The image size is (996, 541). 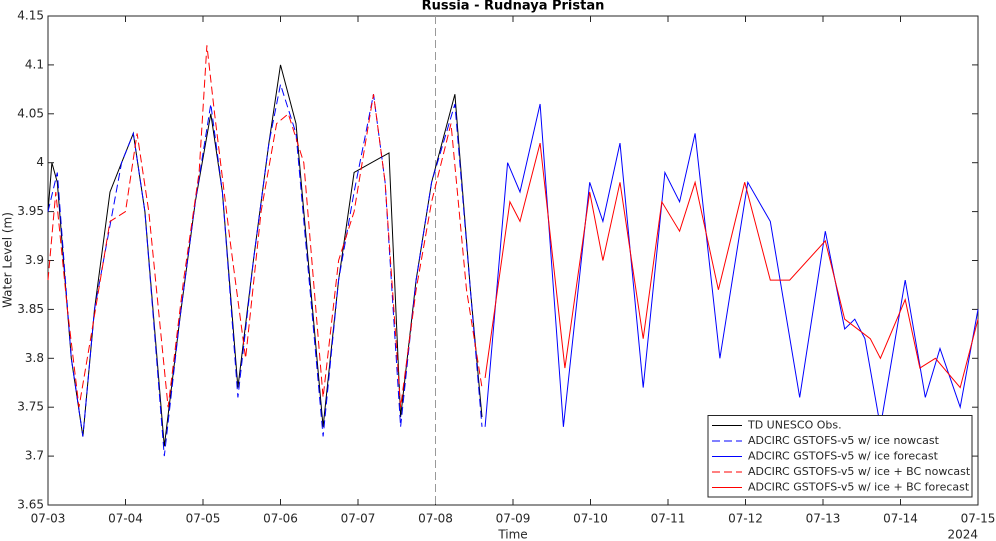 What do you see at coordinates (513, 519) in the screenshot?
I see `x-tick-label: 07-09` at bounding box center [513, 519].